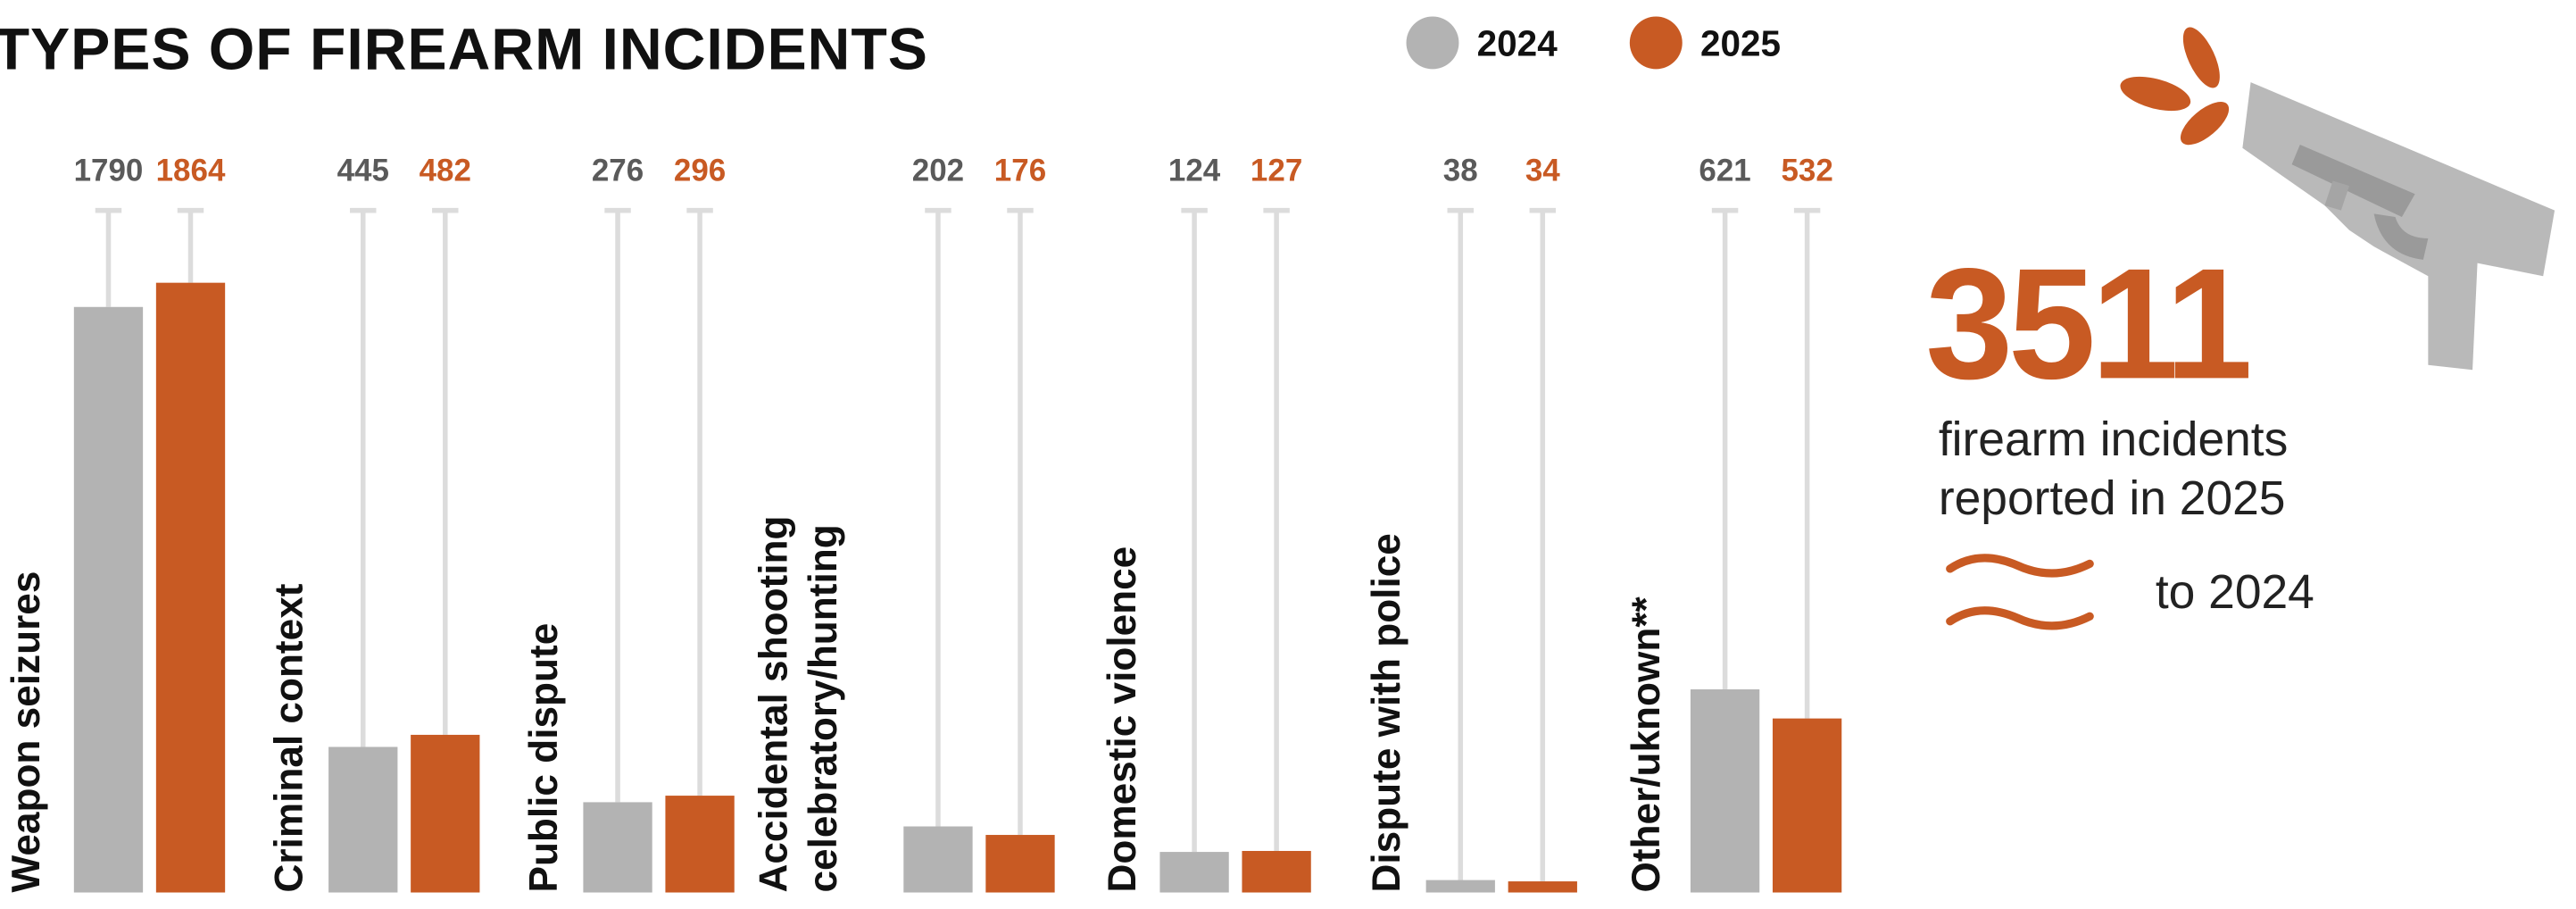 This screenshot has width=2576, height=909. I want to click on value-label: 176, so click(1020, 171).